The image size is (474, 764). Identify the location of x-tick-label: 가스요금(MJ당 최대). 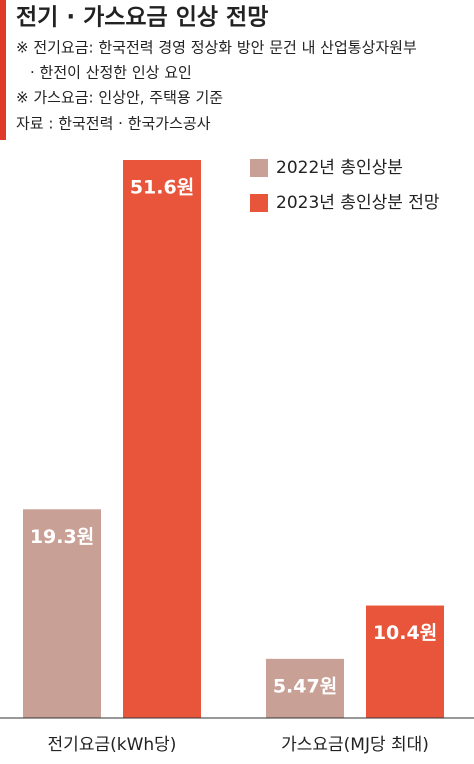
(355, 745).